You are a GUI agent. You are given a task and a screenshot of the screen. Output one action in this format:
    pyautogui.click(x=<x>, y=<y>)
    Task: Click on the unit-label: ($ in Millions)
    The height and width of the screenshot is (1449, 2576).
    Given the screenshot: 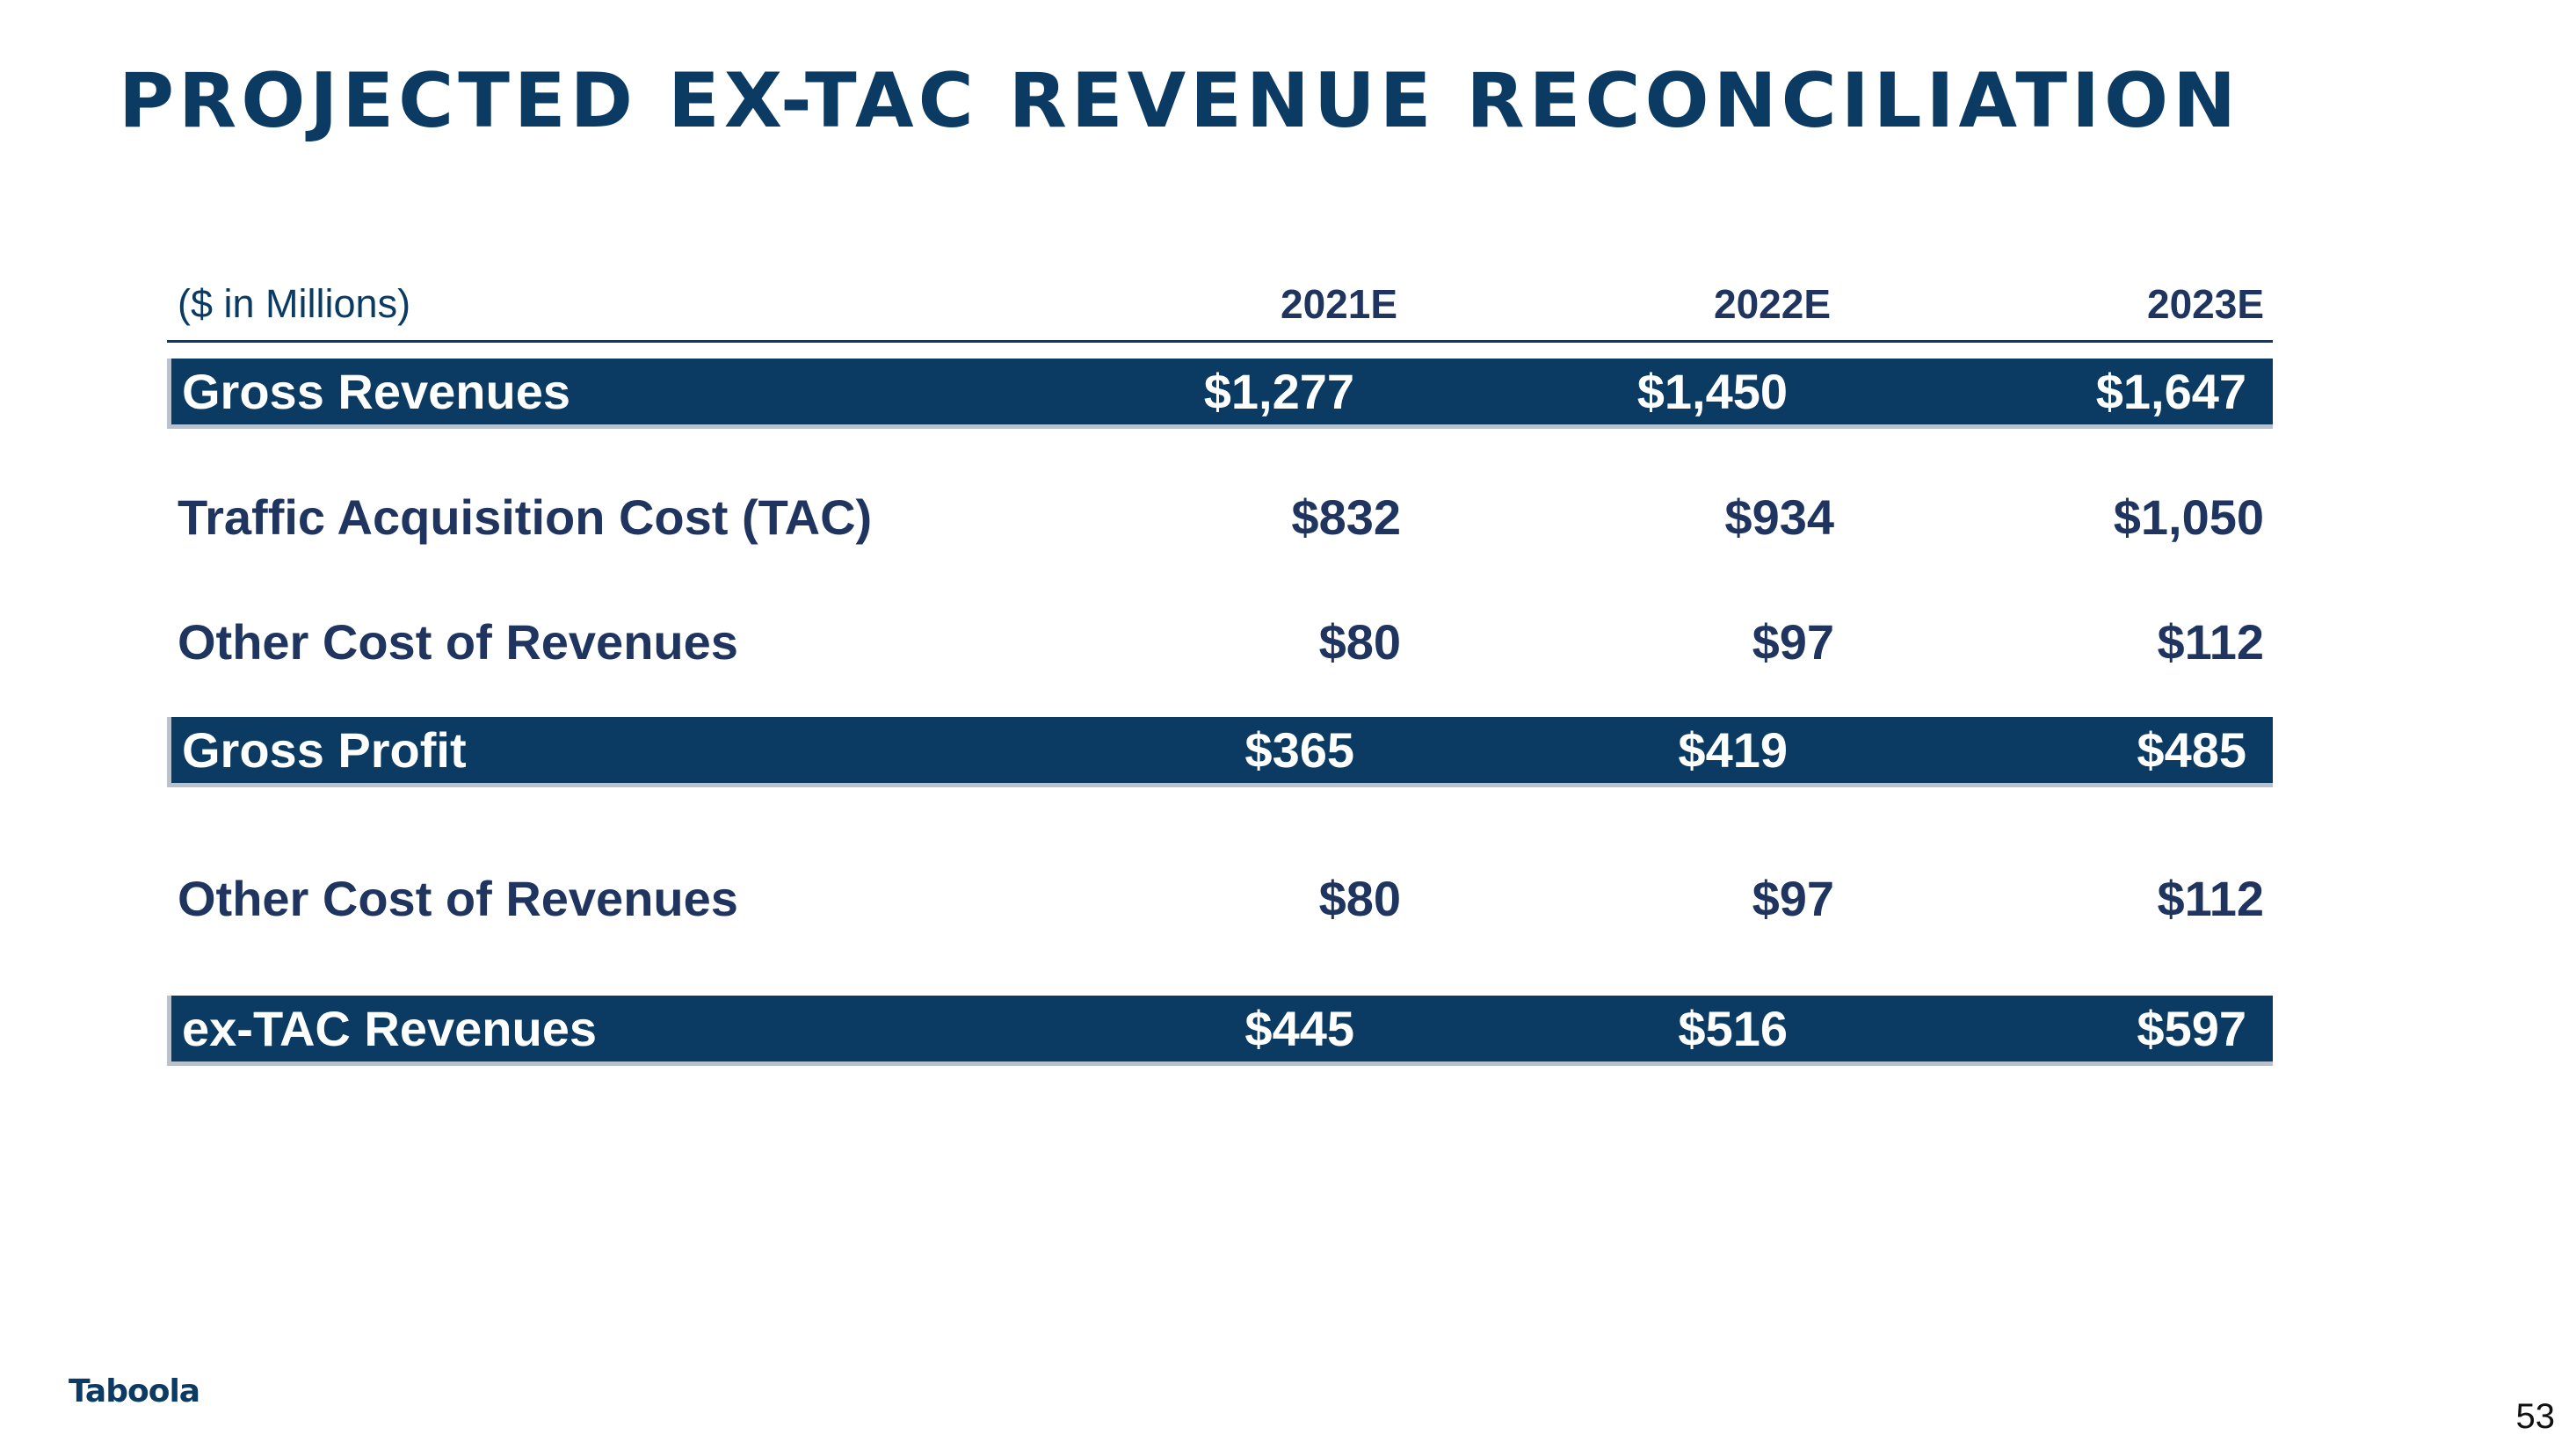 What is the action you would take?
    pyautogui.click(x=294, y=303)
    